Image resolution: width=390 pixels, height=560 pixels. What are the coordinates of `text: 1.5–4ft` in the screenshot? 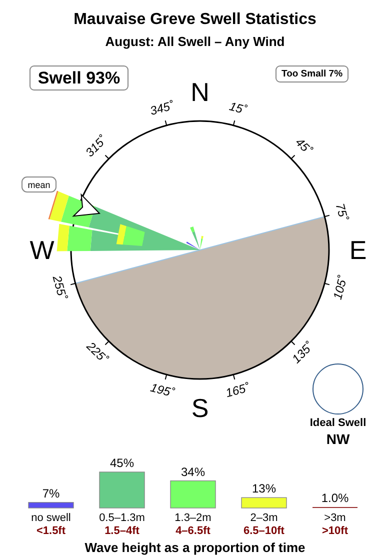 It's located at (122, 531).